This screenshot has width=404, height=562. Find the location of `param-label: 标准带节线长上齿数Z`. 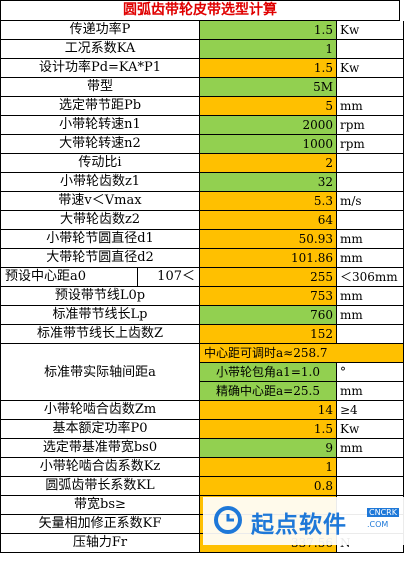

param-label: 标准带节线长上齿数Z is located at coordinates (100, 334).